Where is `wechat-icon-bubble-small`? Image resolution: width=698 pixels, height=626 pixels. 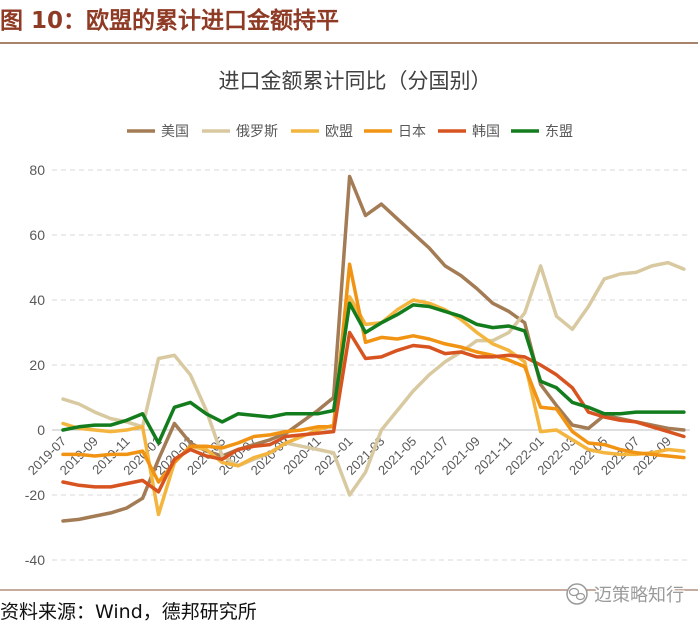 wechat-icon-bubble-small is located at coordinates (580, 596).